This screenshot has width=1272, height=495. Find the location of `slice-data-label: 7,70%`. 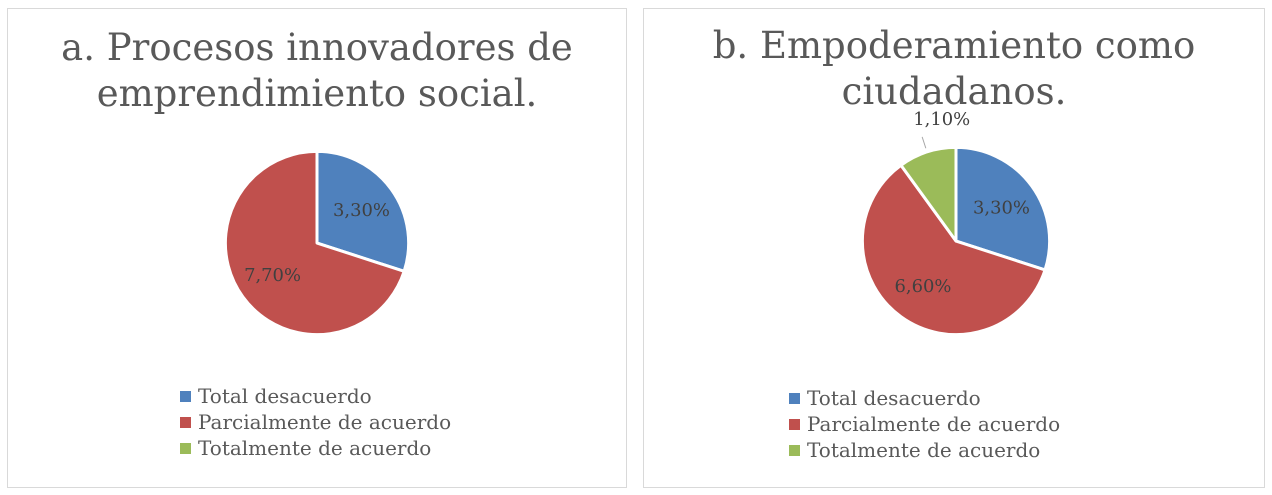

slice-data-label: 7,70% is located at coordinates (272, 275).